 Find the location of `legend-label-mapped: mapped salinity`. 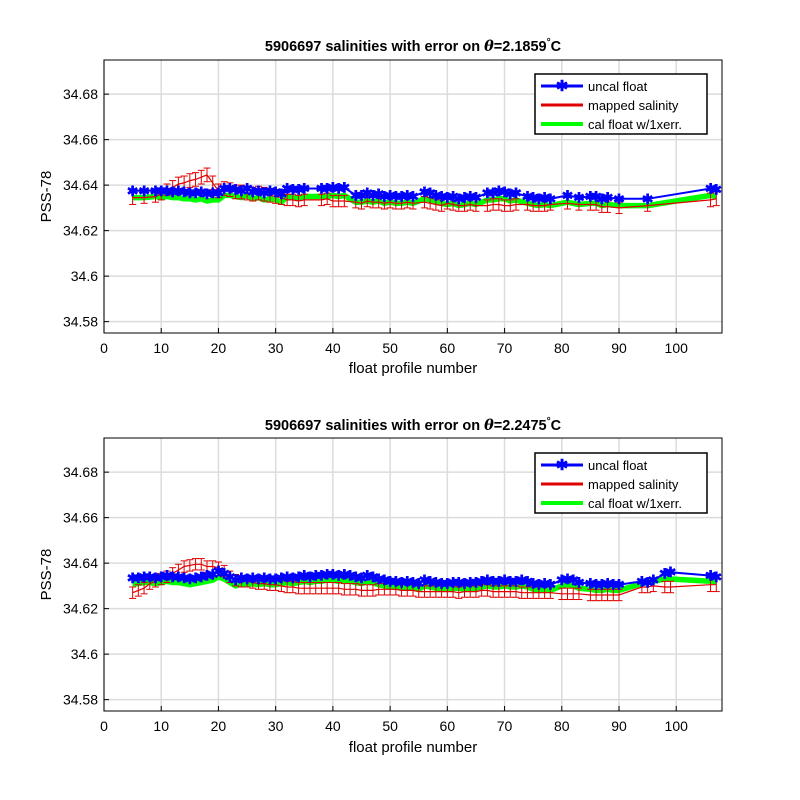

legend-label-mapped: mapped salinity is located at coordinates (633, 484).